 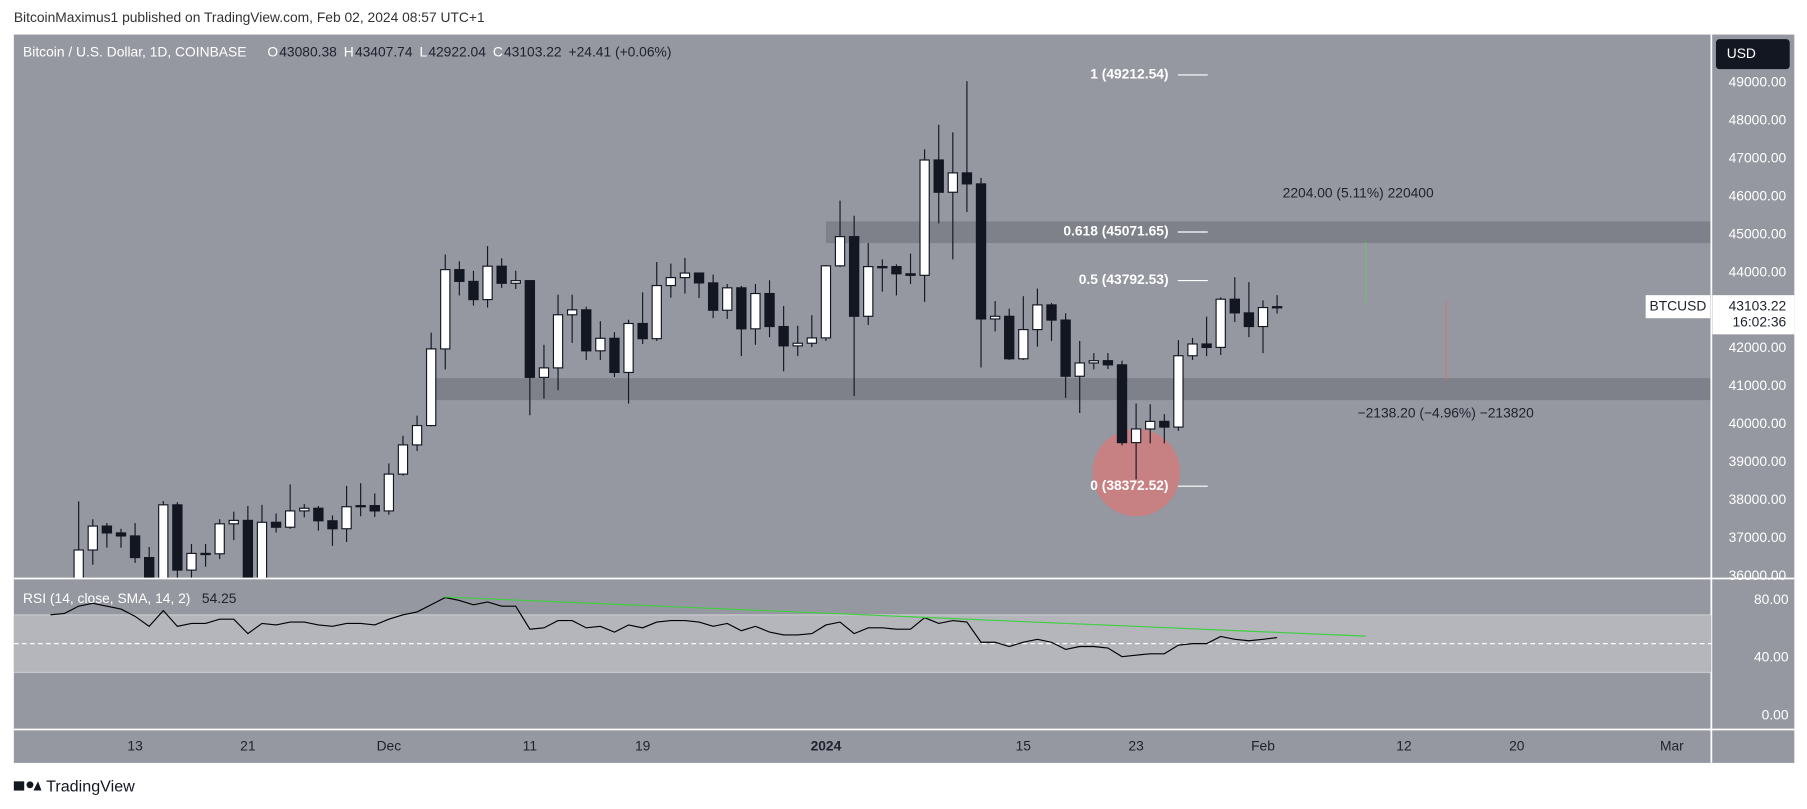 What do you see at coordinates (27, 786) in the screenshot?
I see `tradingview-logo` at bounding box center [27, 786].